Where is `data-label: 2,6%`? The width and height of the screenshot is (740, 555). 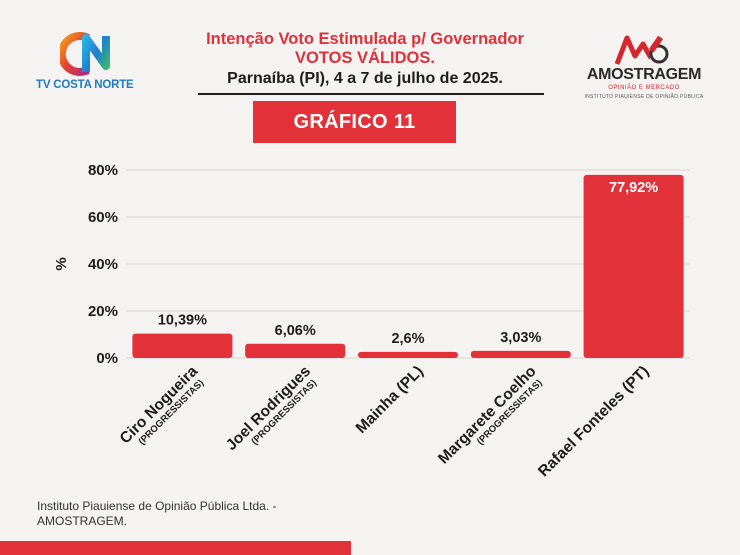 data-label: 2,6% is located at coordinates (407, 339).